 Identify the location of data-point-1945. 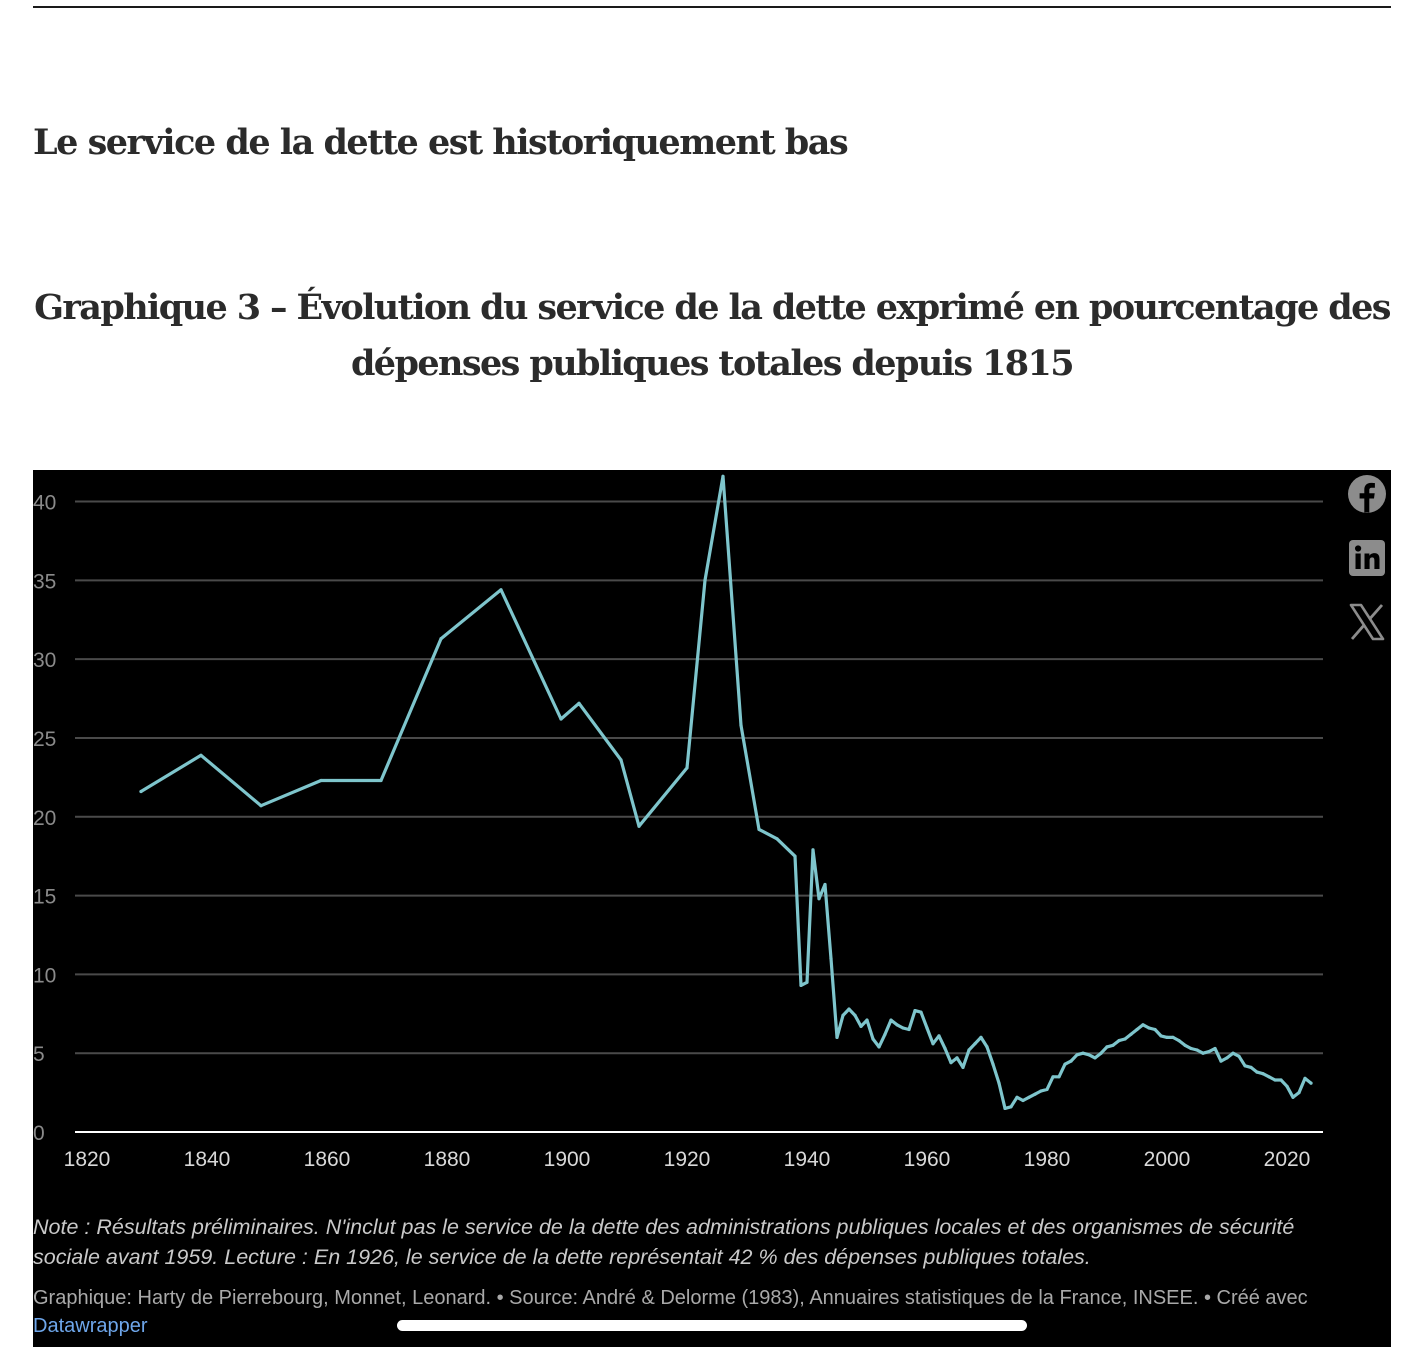
(837, 1037).